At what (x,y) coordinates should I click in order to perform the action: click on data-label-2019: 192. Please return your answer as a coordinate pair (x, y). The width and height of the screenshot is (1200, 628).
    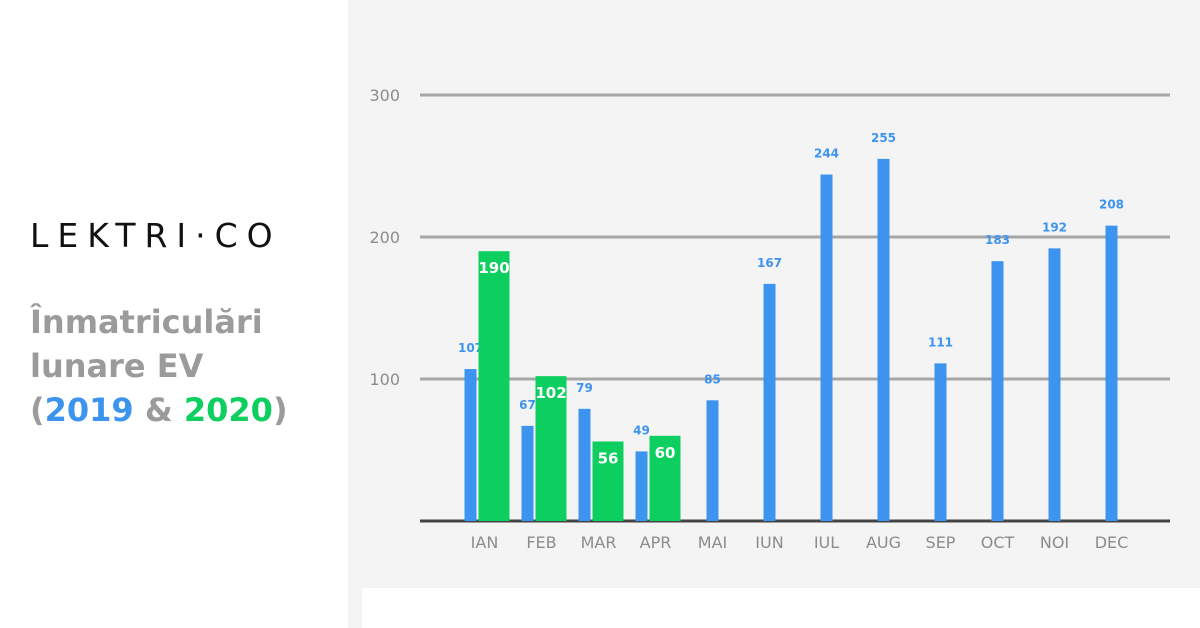
    Looking at the image, I should click on (1054, 227).